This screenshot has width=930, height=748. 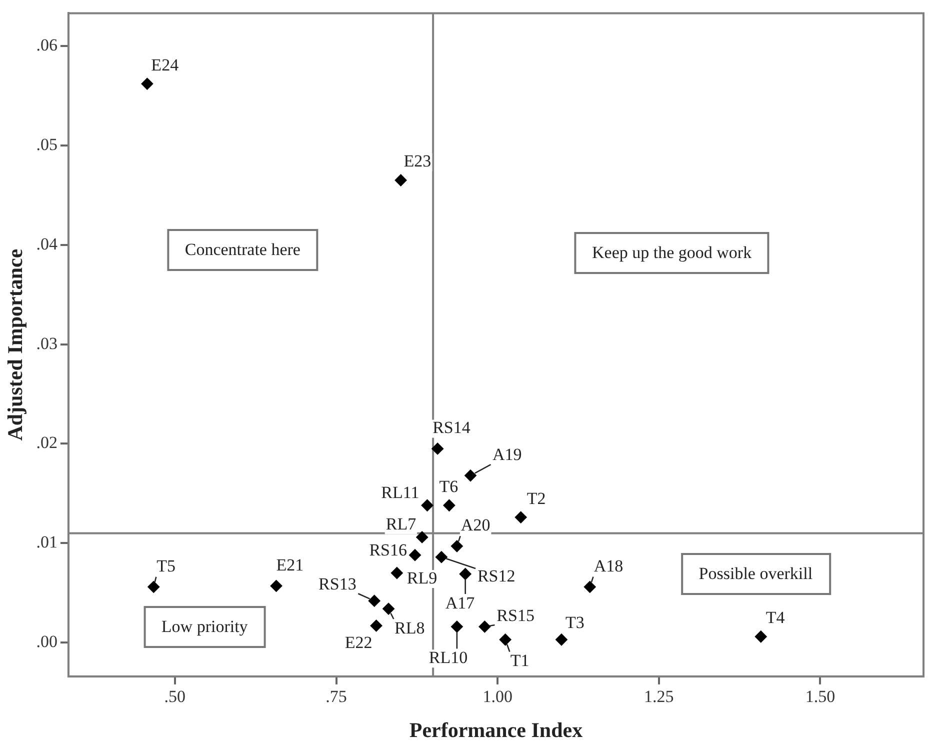 I want to click on series-label: T4, so click(x=776, y=618).